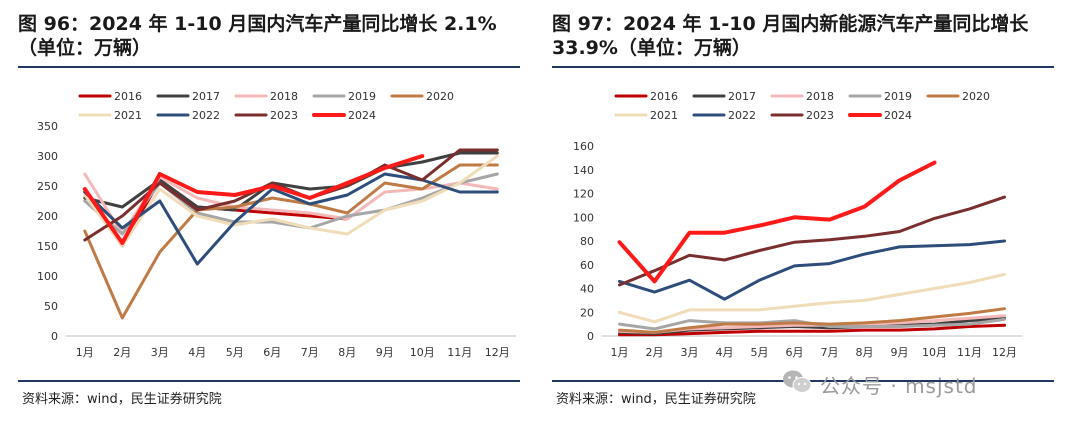 The height and width of the screenshot is (427, 1080). I want to click on y-tick-label: 80, so click(587, 241).